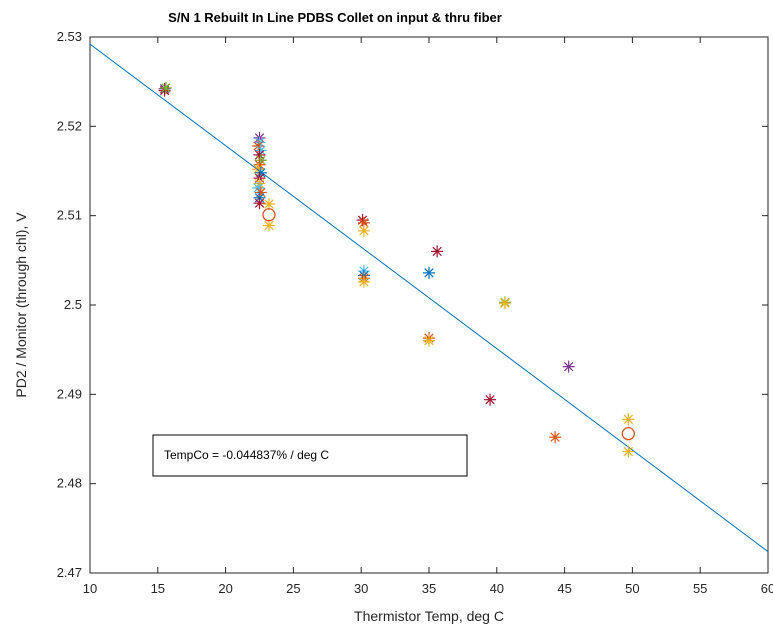 This screenshot has height=630, width=773. I want to click on x-tick-label: 35, so click(429, 588).